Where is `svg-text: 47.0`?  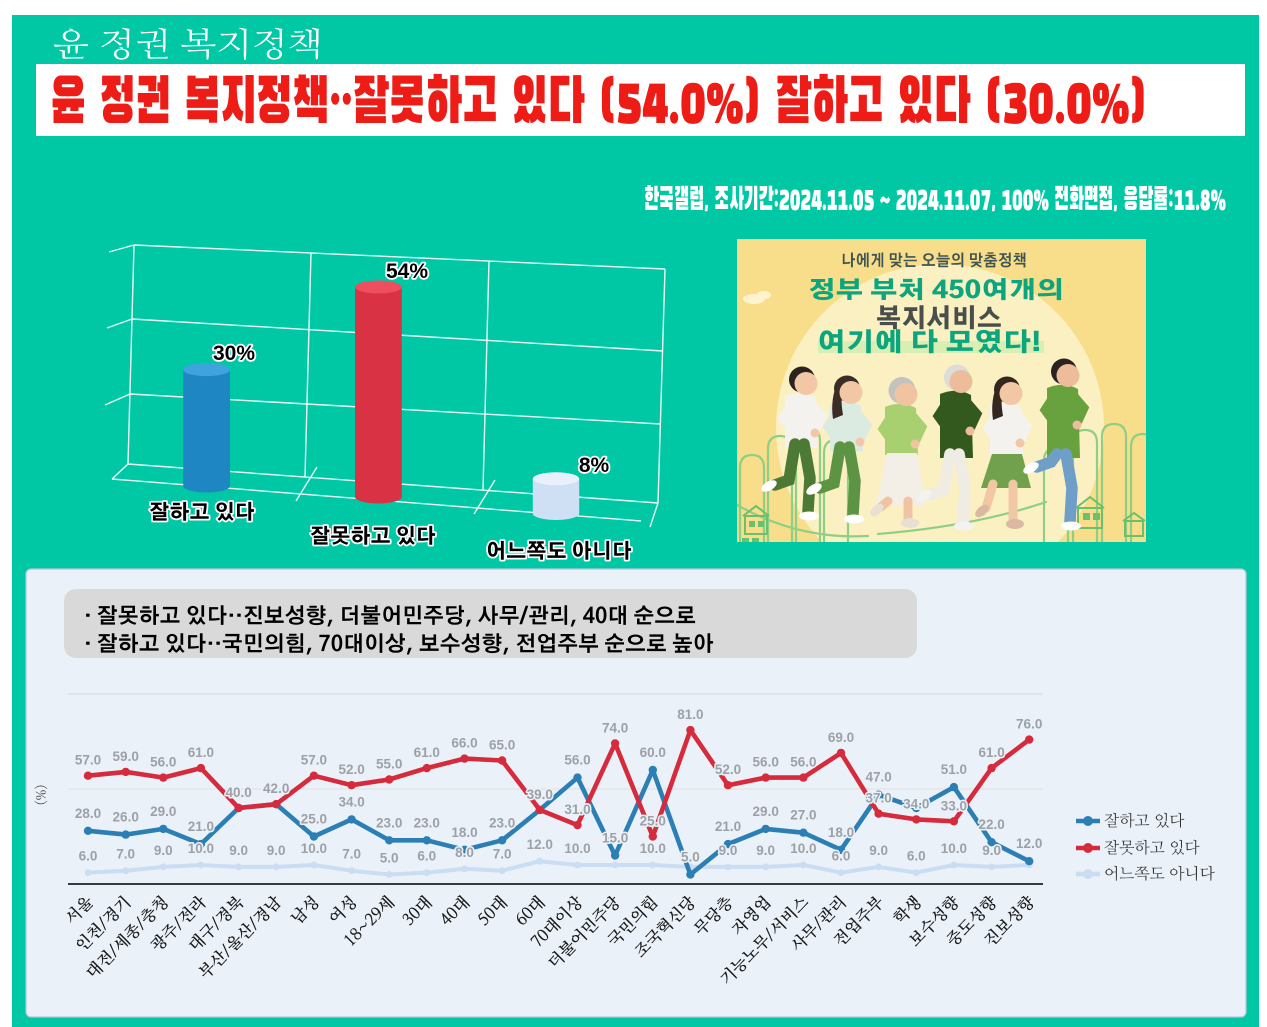 svg-text: 47.0 is located at coordinates (878, 777).